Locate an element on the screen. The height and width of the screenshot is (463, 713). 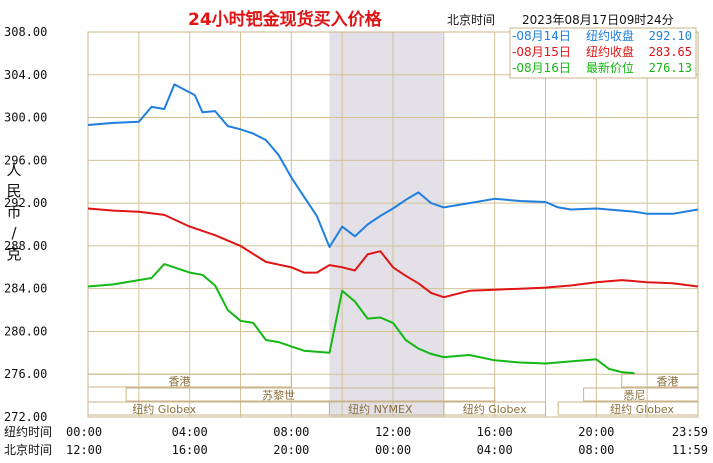
session-band-globex2 is located at coordinates (495, 408).